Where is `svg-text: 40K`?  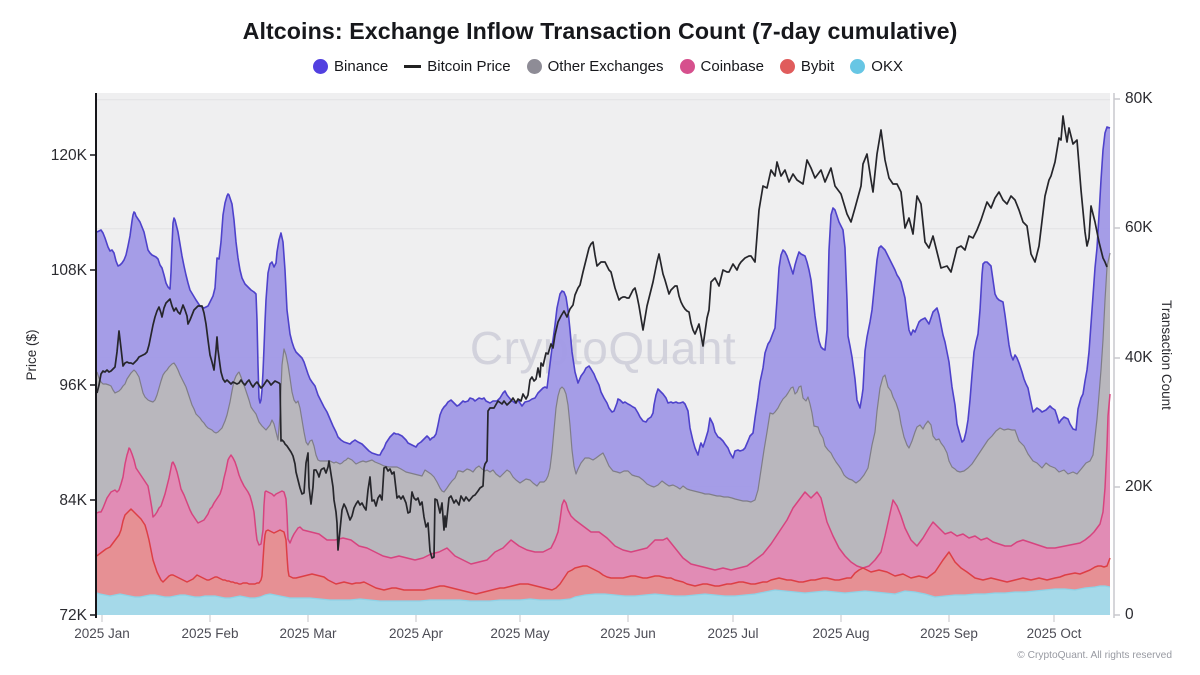 svg-text: 40K is located at coordinates (1139, 357).